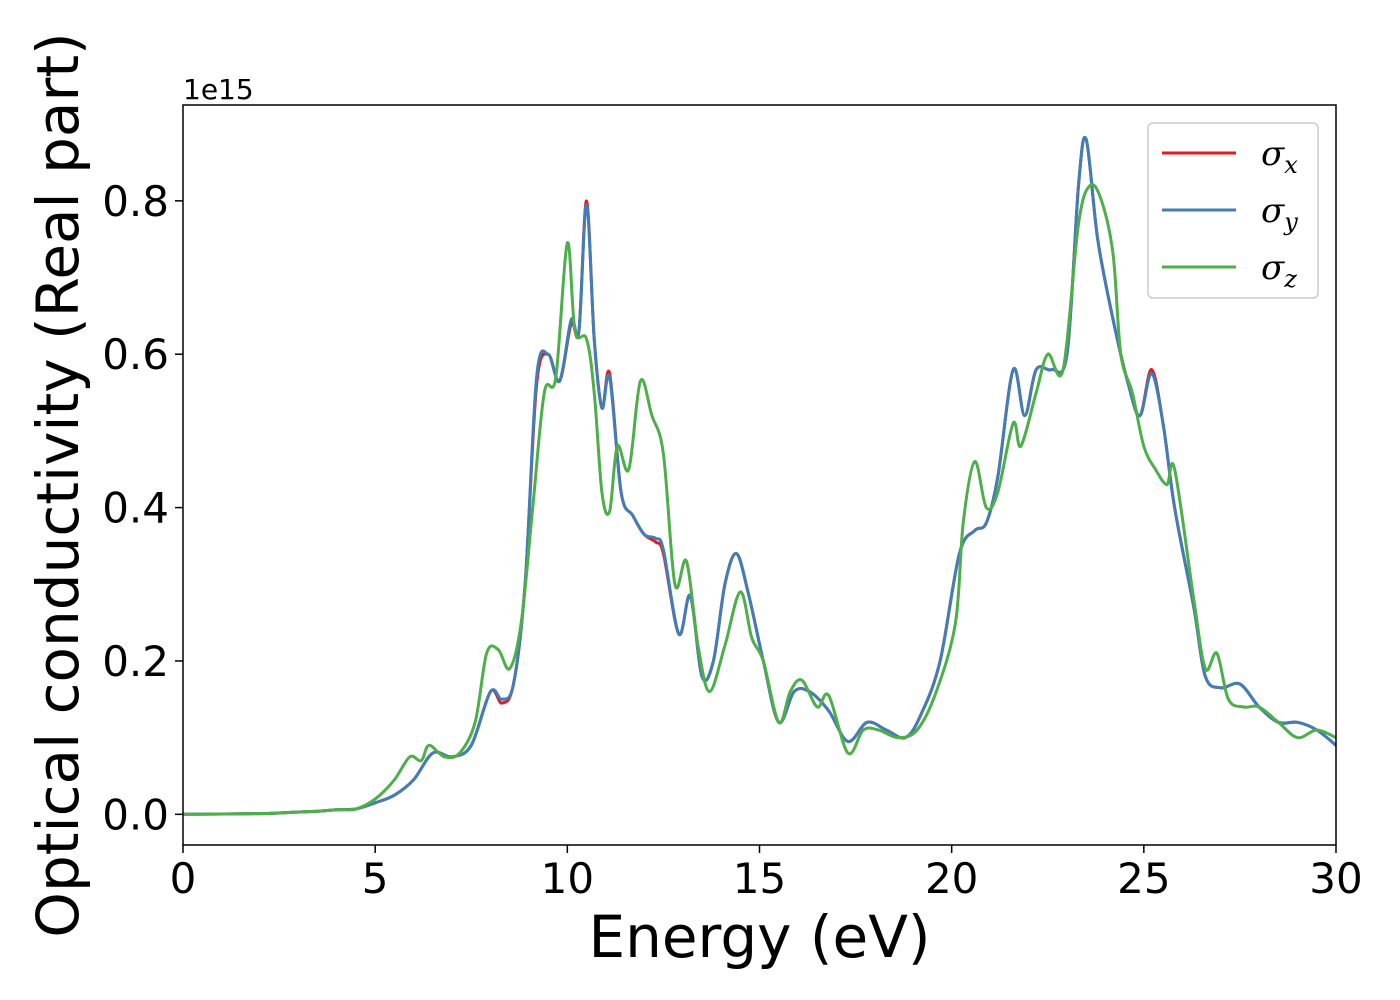 This screenshot has width=1400, height=1000. I want to click on x-tick-label: 20, so click(951, 878).